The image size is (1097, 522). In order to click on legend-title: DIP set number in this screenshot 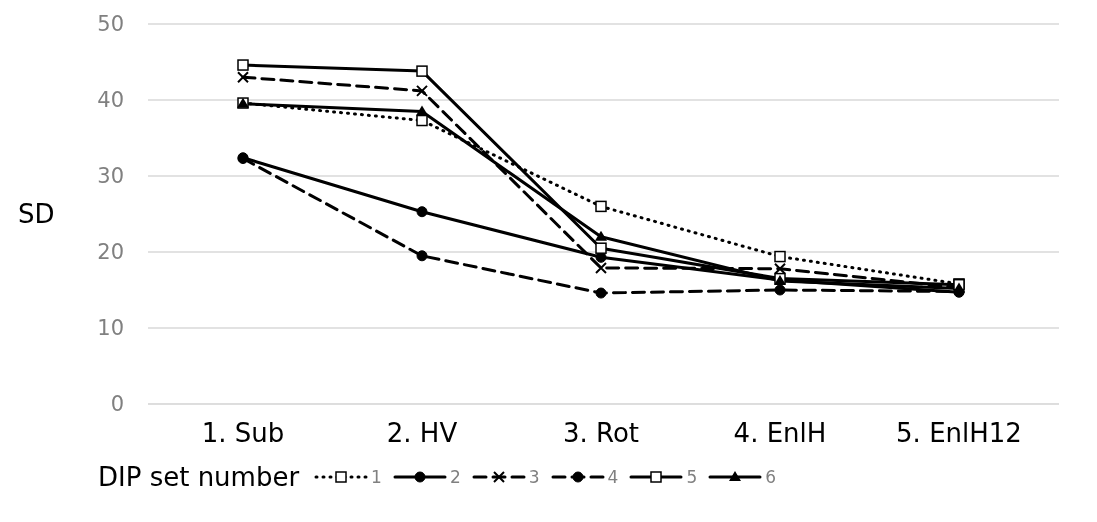, I will do `click(199, 477)`.